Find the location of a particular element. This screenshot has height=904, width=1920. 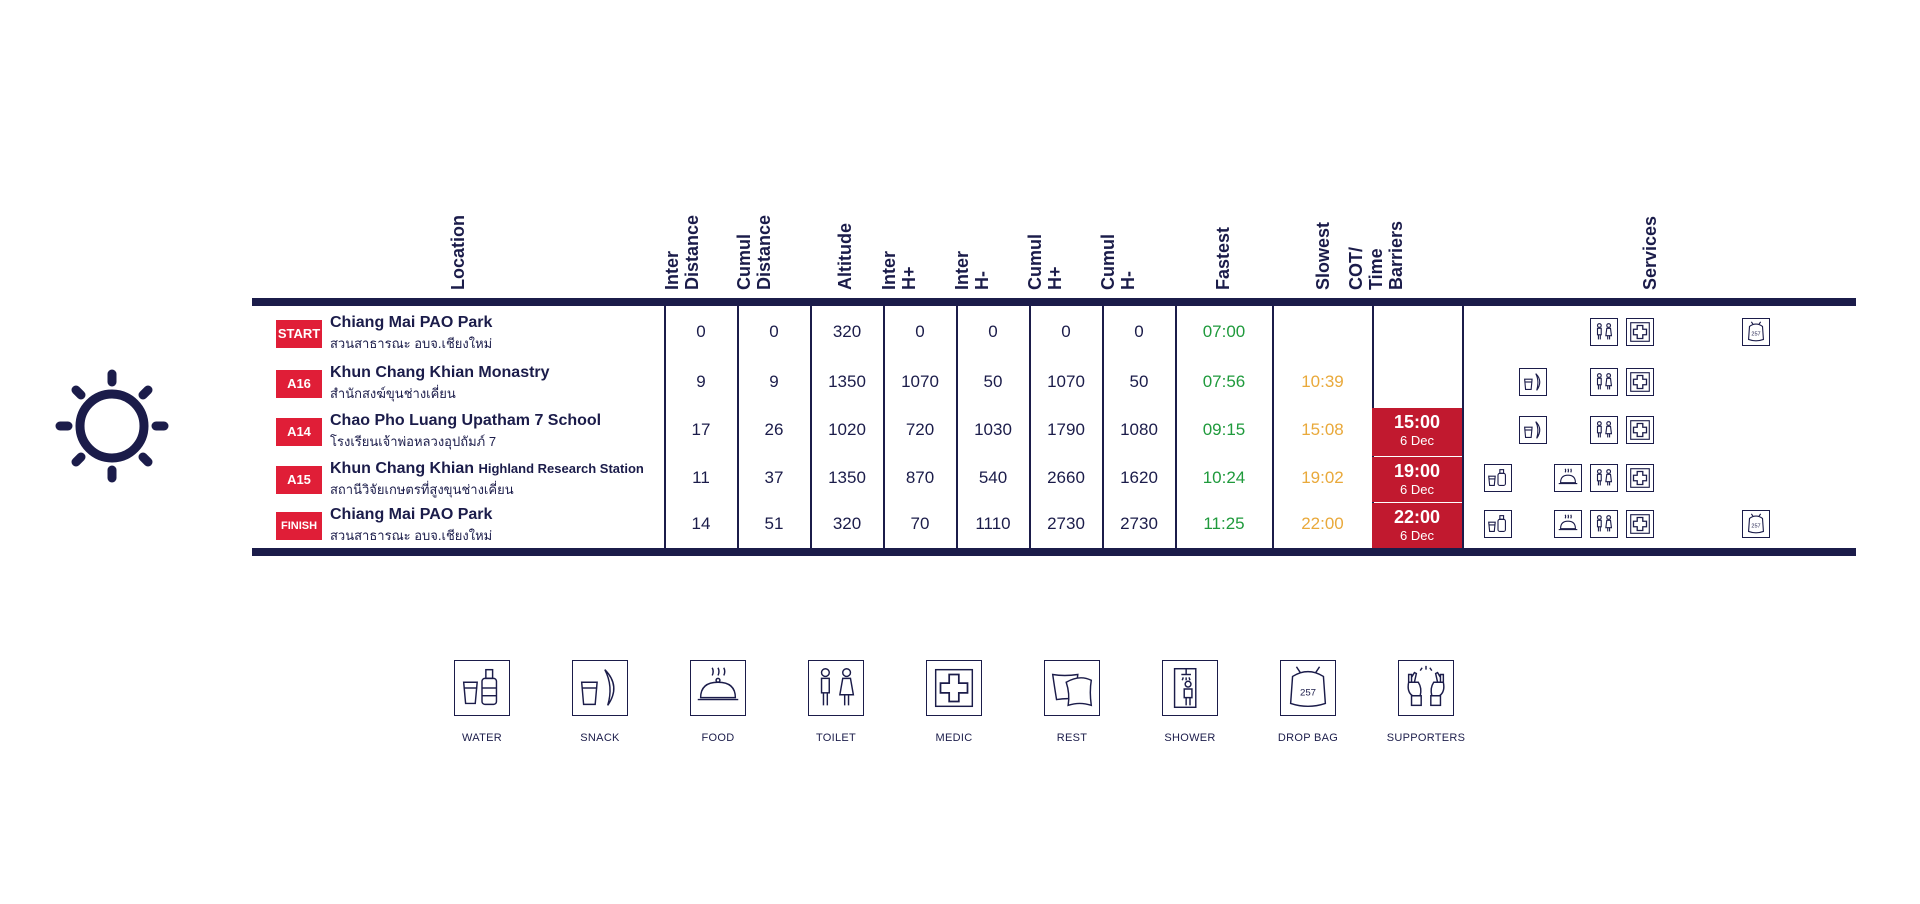

legend-label: TOILET is located at coordinates (836, 738).